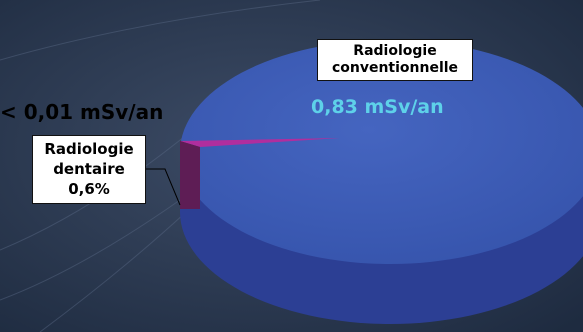  What do you see at coordinates (89, 149) in the screenshot?
I see `dental-label-line1: Radiologie` at bounding box center [89, 149].